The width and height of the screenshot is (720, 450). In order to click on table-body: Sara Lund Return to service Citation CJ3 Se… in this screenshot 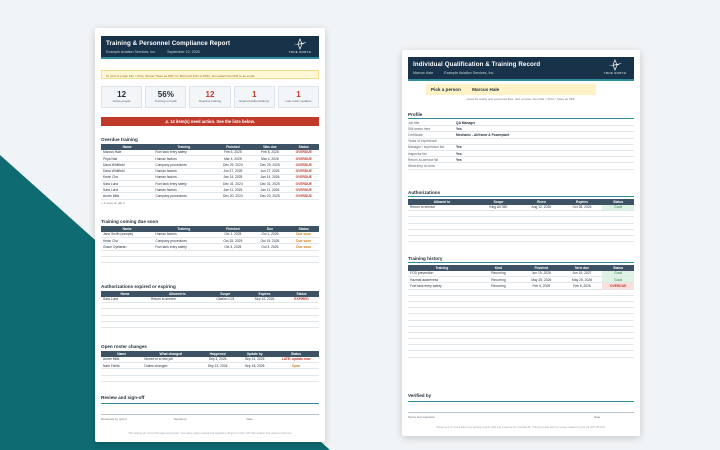, I will do `click(210, 312)`.